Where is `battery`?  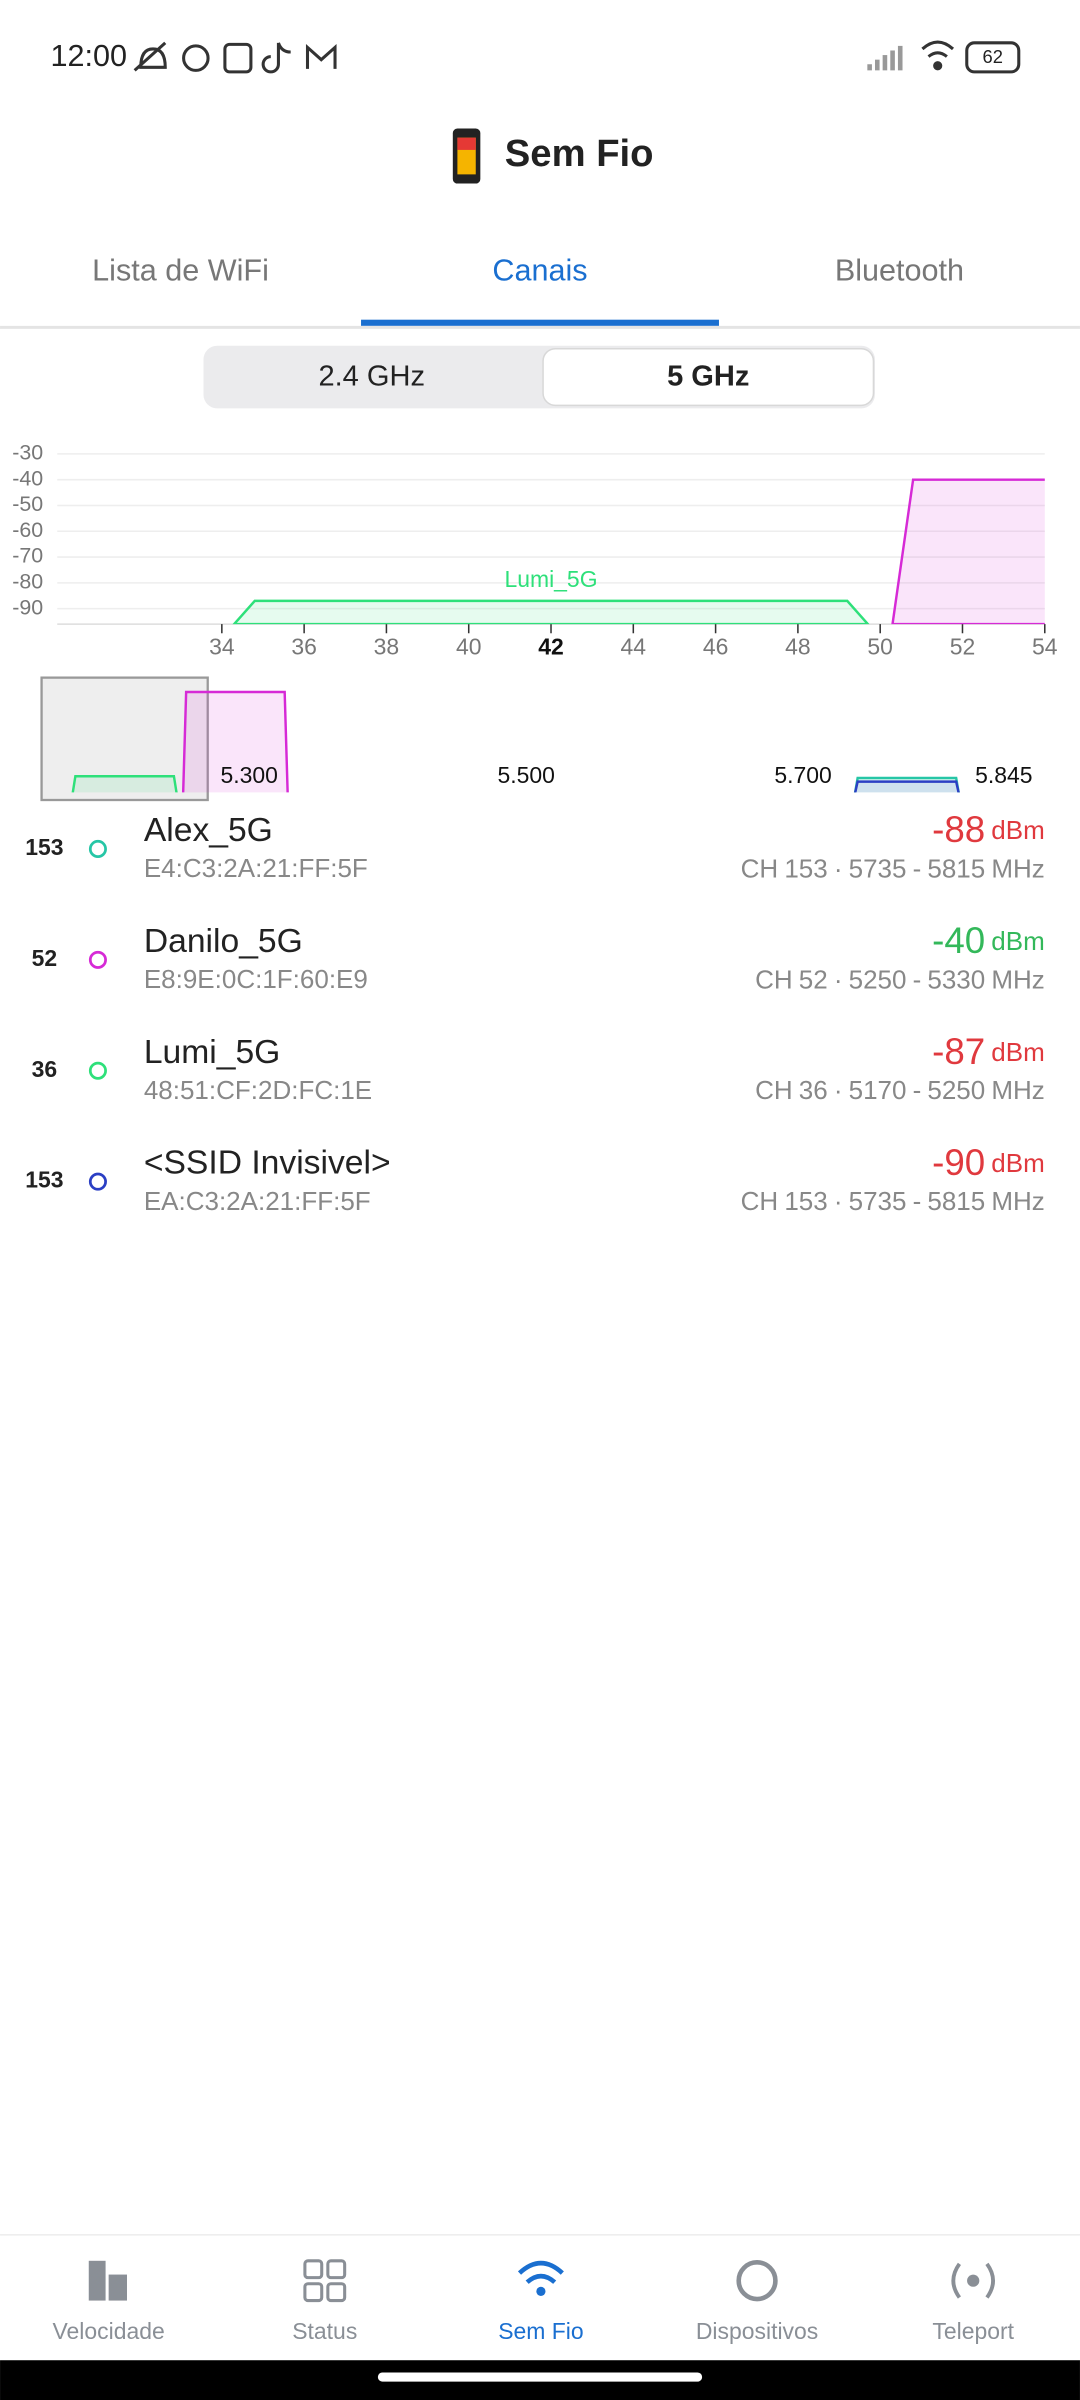
battery is located at coordinates (993, 57).